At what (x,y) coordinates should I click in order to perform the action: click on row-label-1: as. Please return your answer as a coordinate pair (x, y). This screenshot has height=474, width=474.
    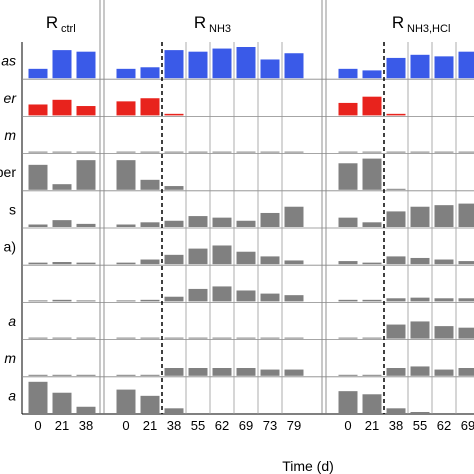
    Looking at the image, I should click on (8, 61).